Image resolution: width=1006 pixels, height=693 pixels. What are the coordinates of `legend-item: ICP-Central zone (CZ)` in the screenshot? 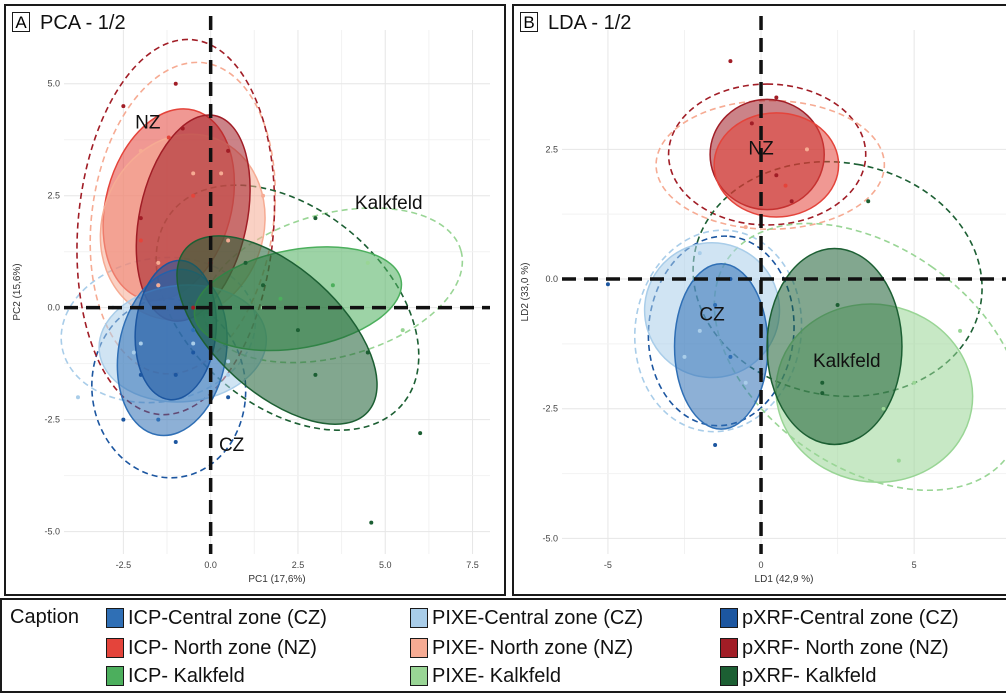 It's located at (216, 618).